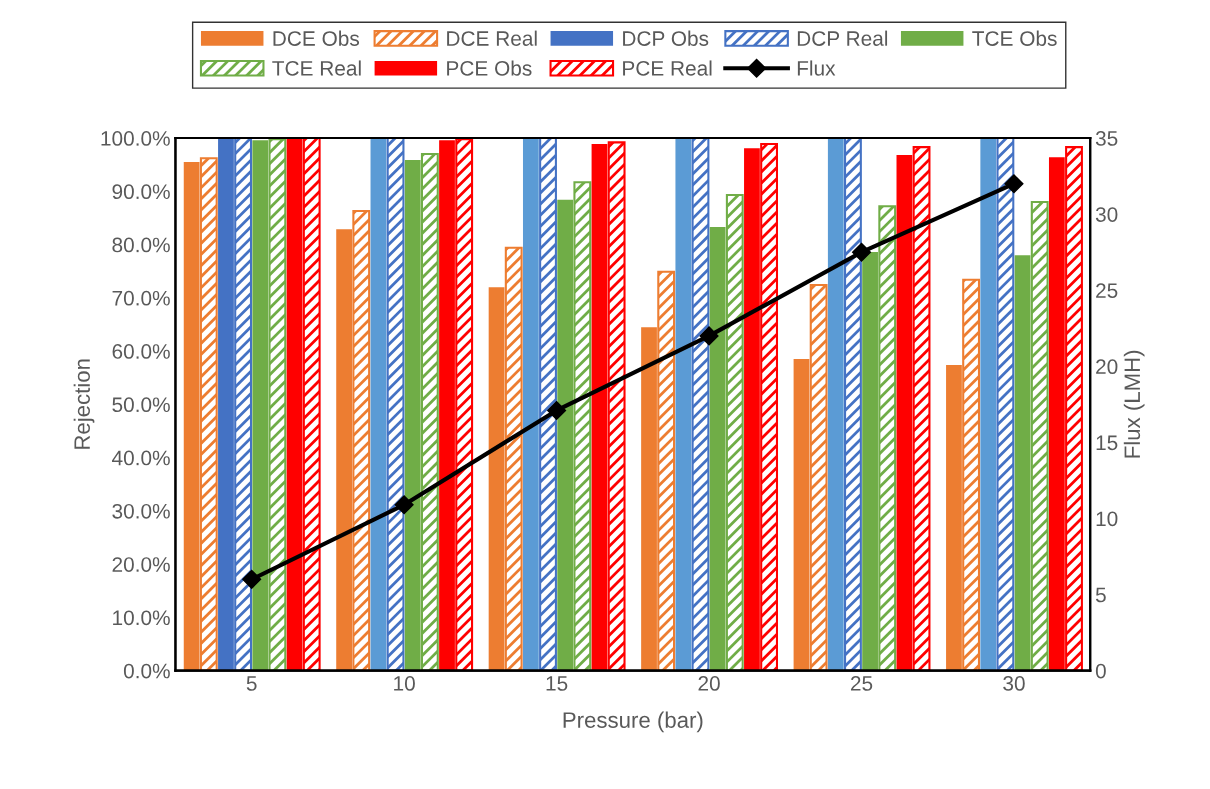 Image resolution: width=1210 pixels, height=789 pixels. What do you see at coordinates (1100, 671) in the screenshot?
I see `y2-tick-label: 0` at bounding box center [1100, 671].